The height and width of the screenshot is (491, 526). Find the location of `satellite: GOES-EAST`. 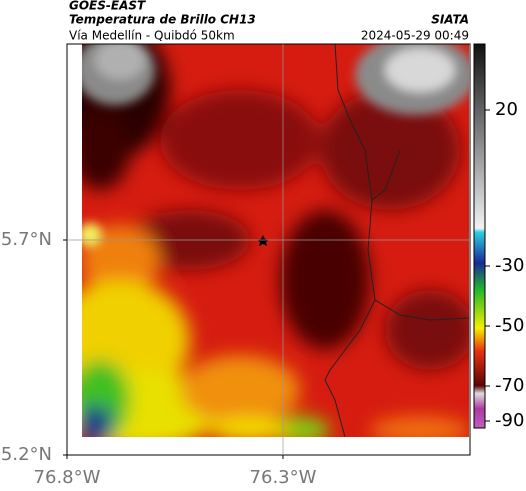

satellite: GOES-EAST is located at coordinates (107, 6).